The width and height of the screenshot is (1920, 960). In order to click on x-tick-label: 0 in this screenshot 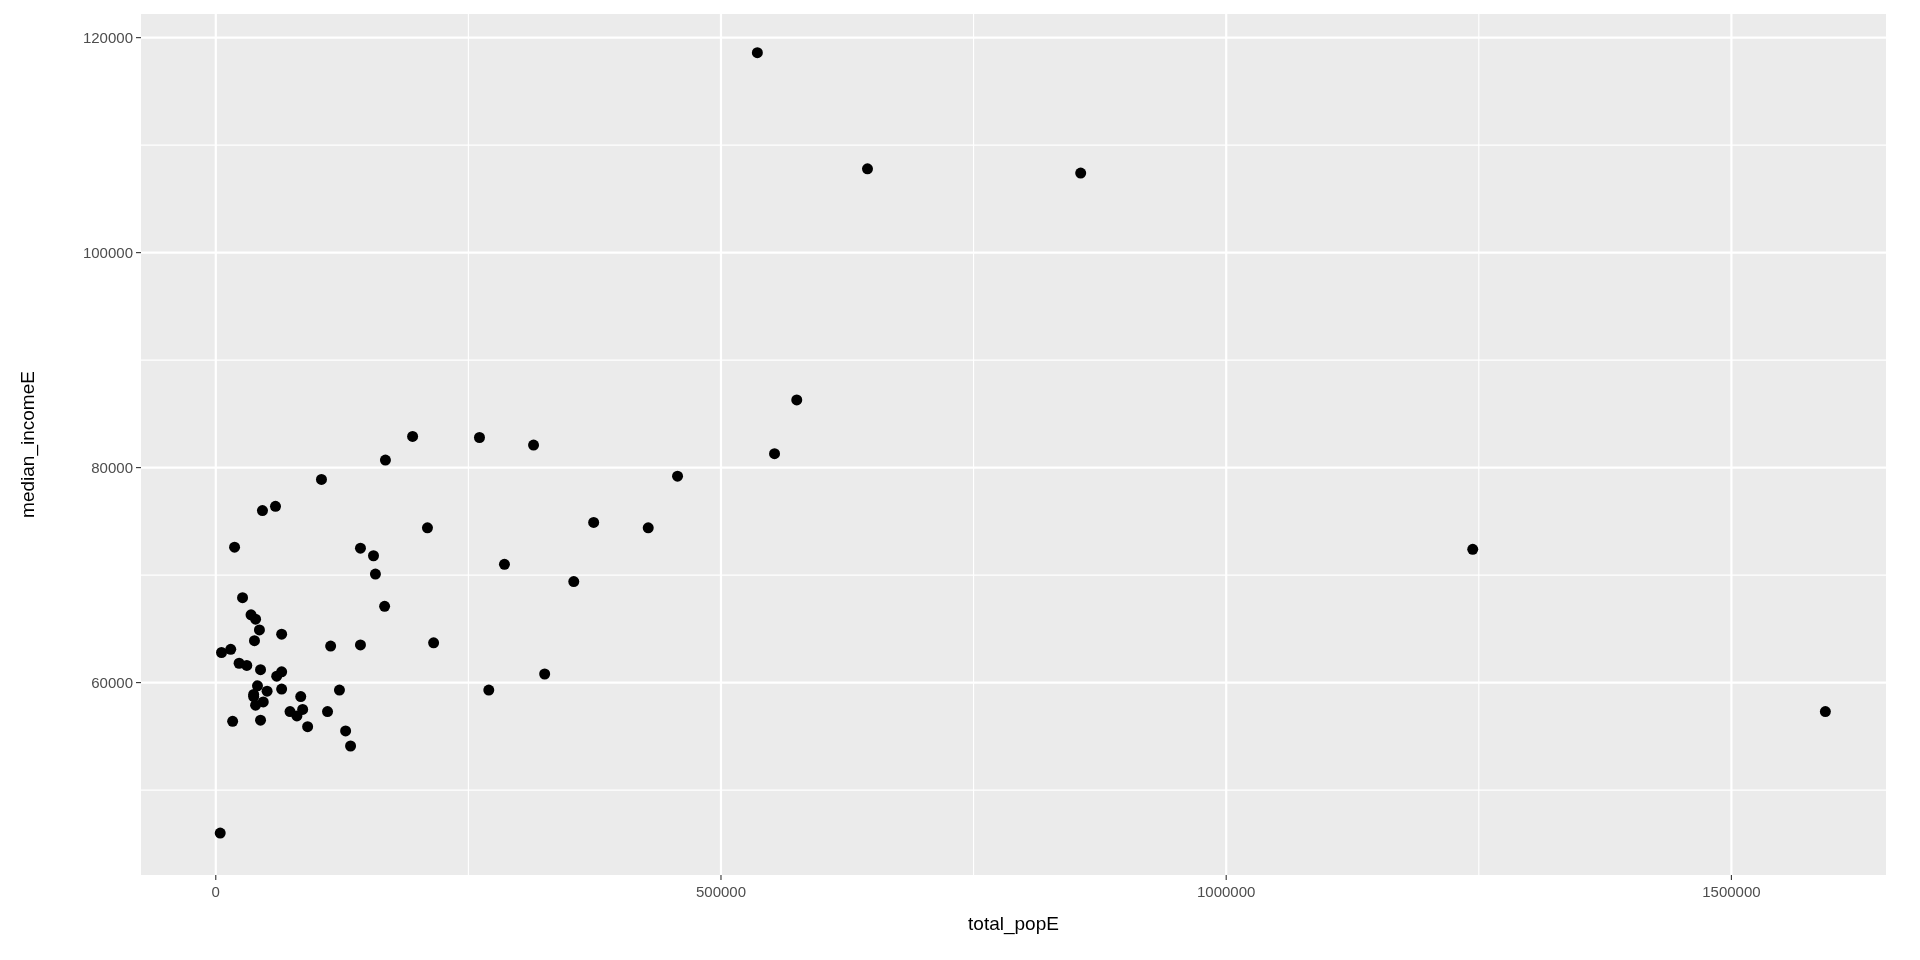, I will do `click(215, 891)`.